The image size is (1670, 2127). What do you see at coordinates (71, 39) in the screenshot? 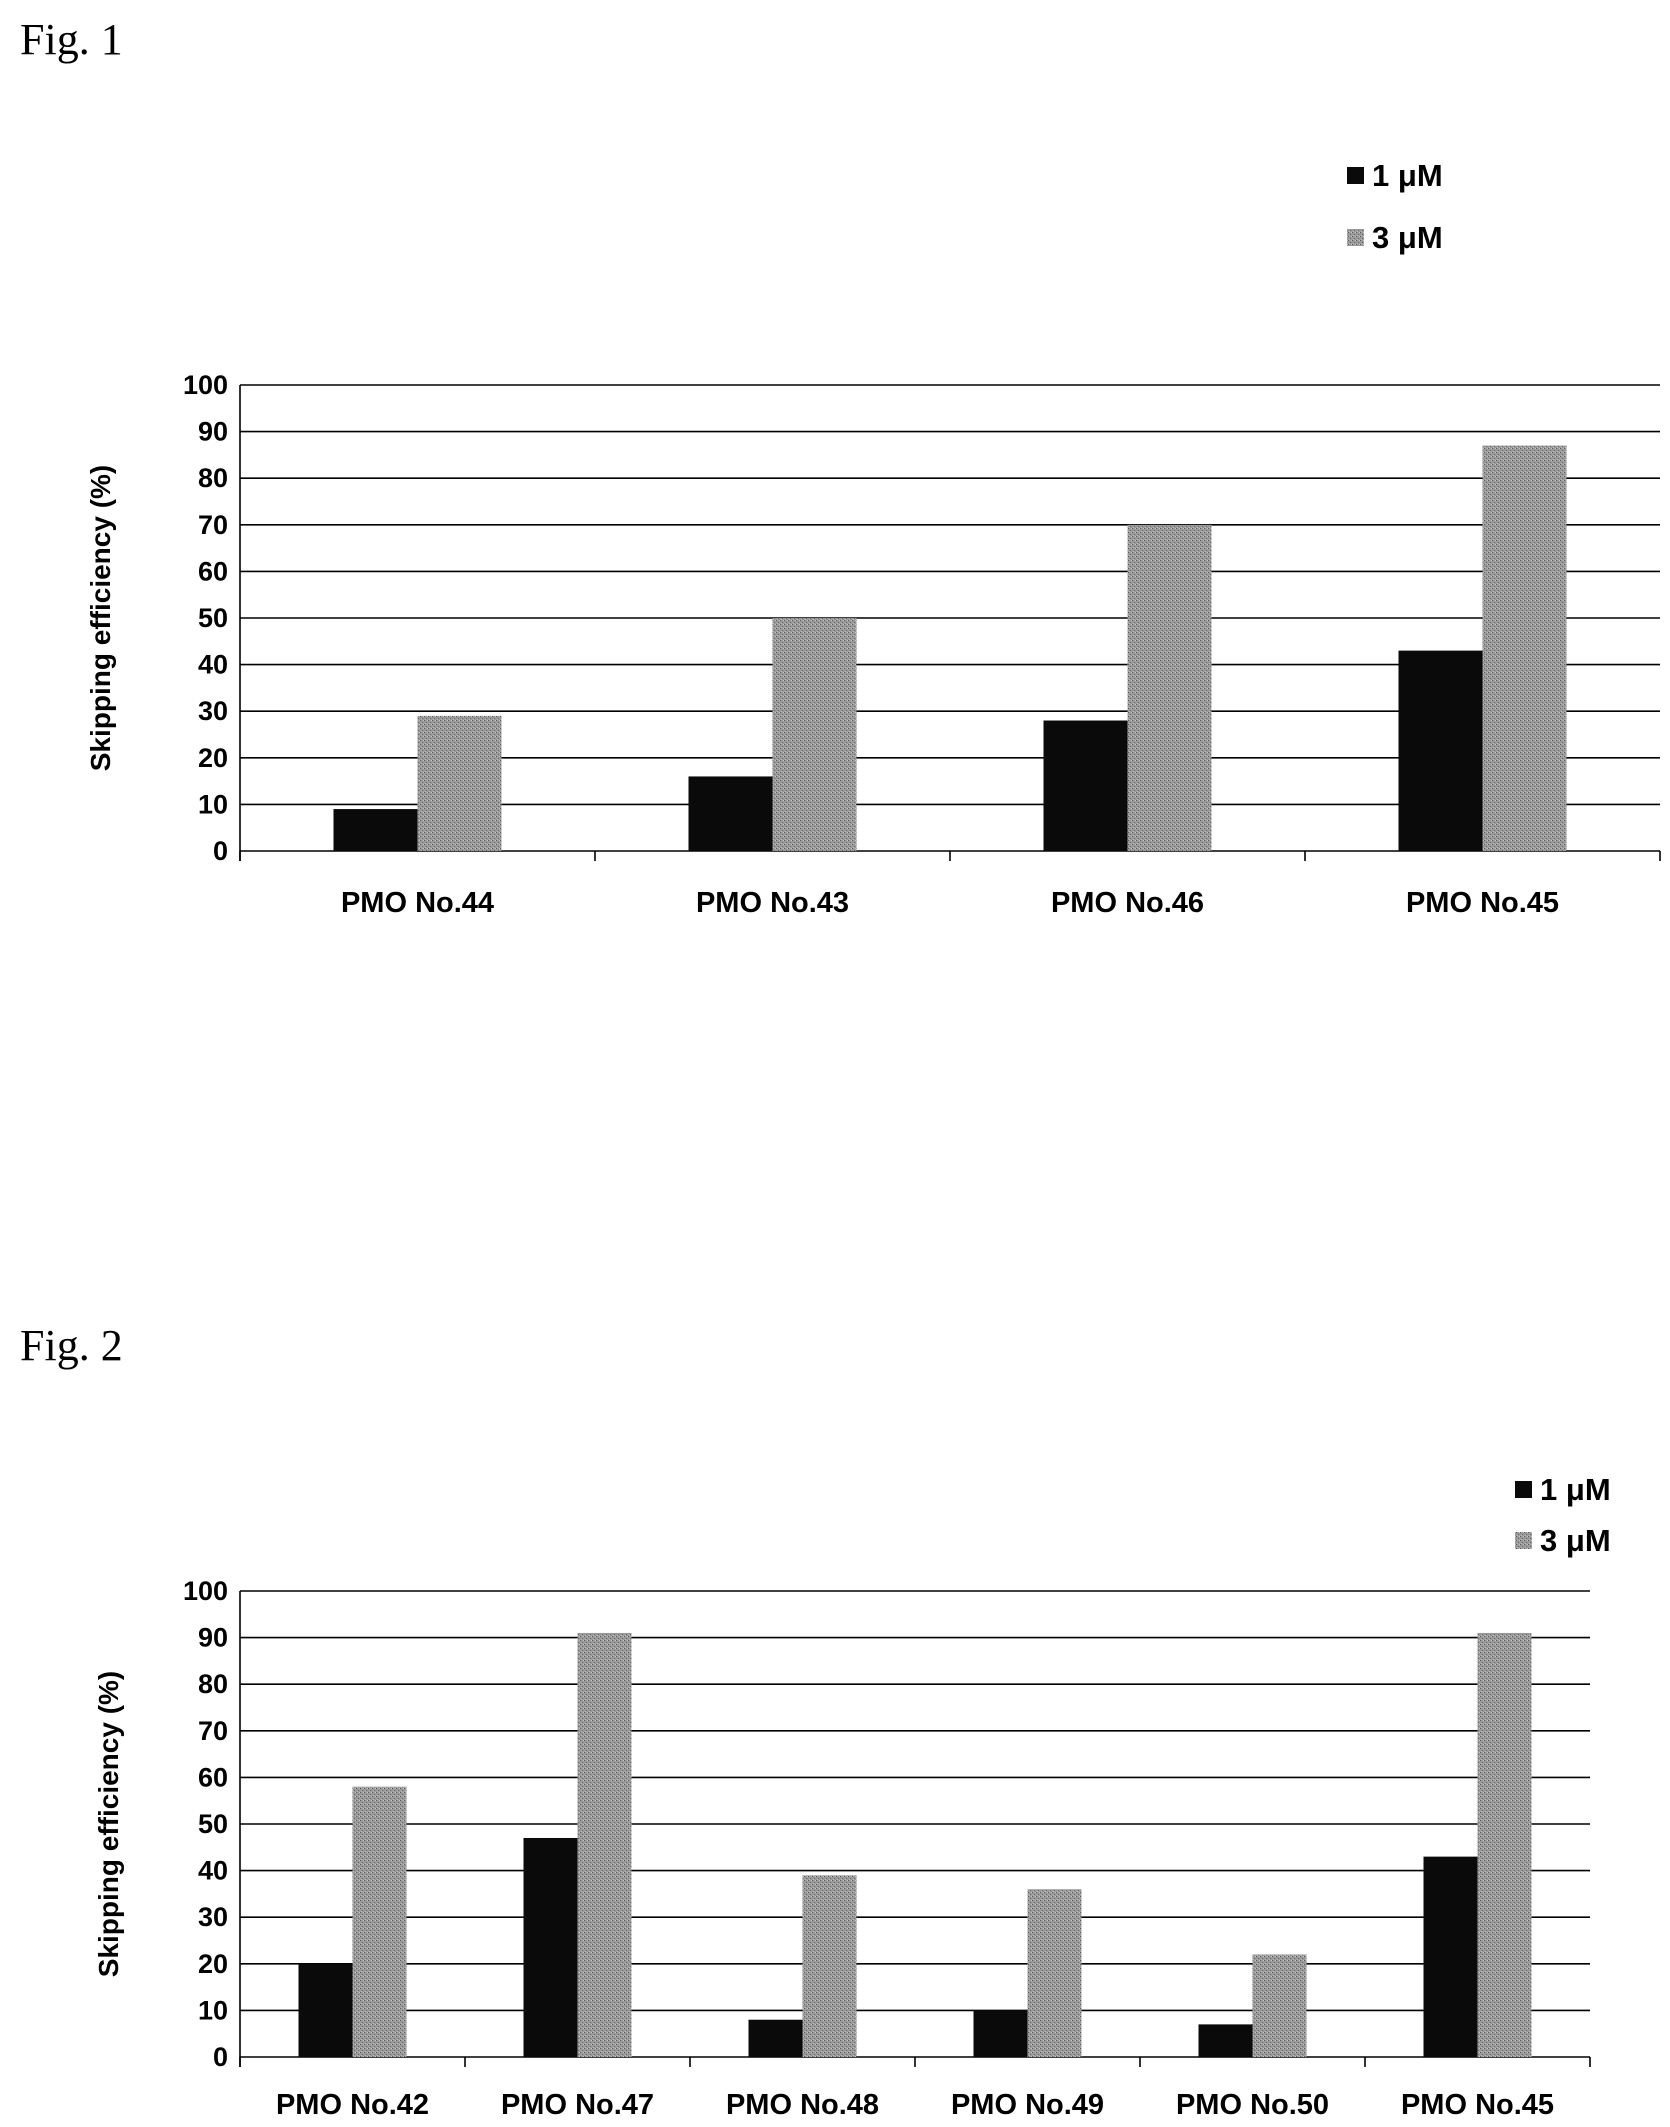
I see `figure-1-label: Fig. 1` at bounding box center [71, 39].